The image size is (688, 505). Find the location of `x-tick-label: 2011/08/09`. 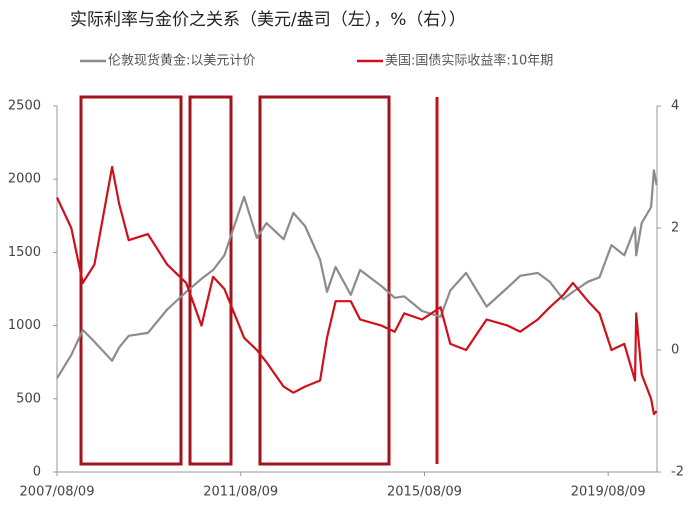

x-tick-label: 2011/08/09 is located at coordinates (240, 492).